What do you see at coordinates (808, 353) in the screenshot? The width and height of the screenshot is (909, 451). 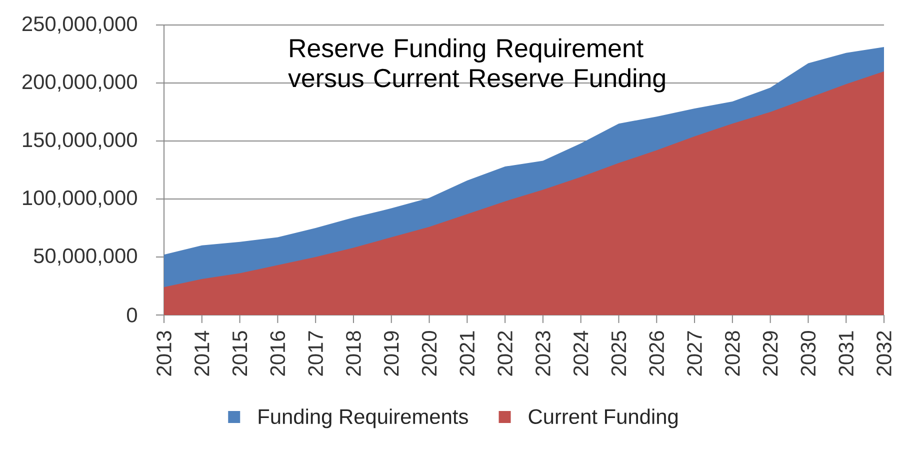 I see `x-tick-label: 2030` at bounding box center [808, 353].